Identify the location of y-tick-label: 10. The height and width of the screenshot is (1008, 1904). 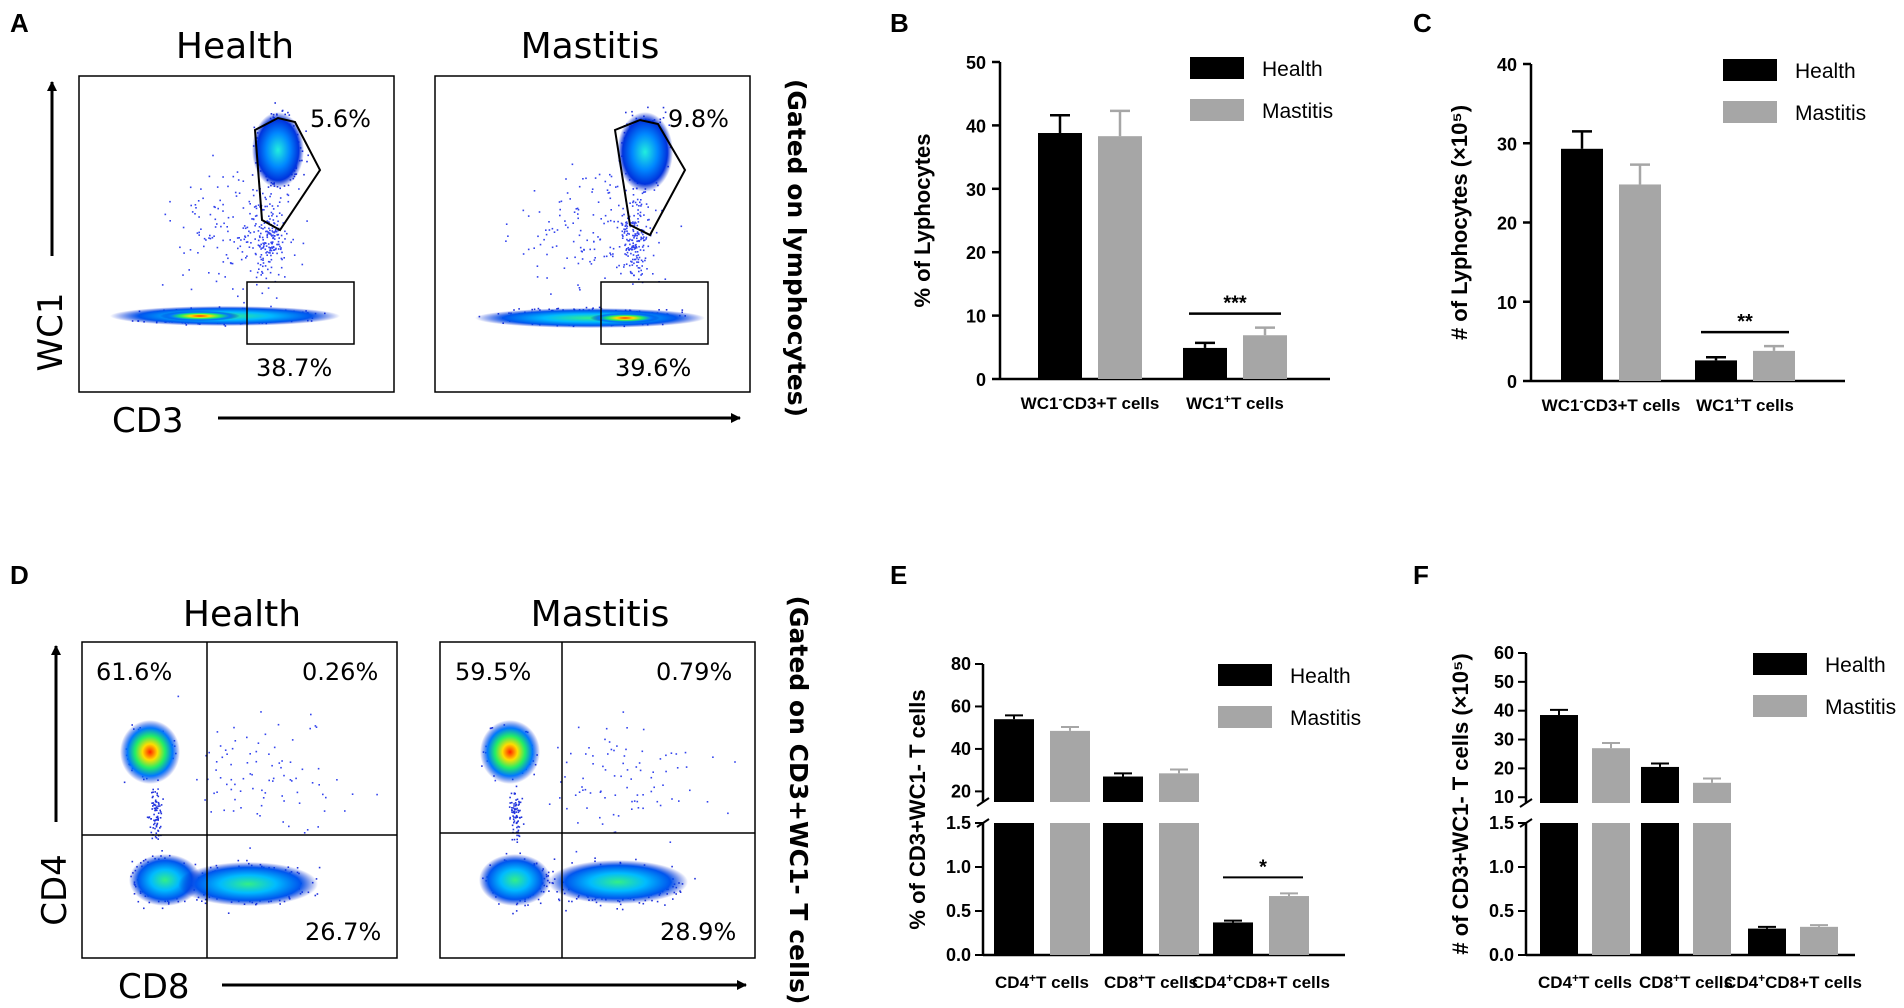
(976, 317).